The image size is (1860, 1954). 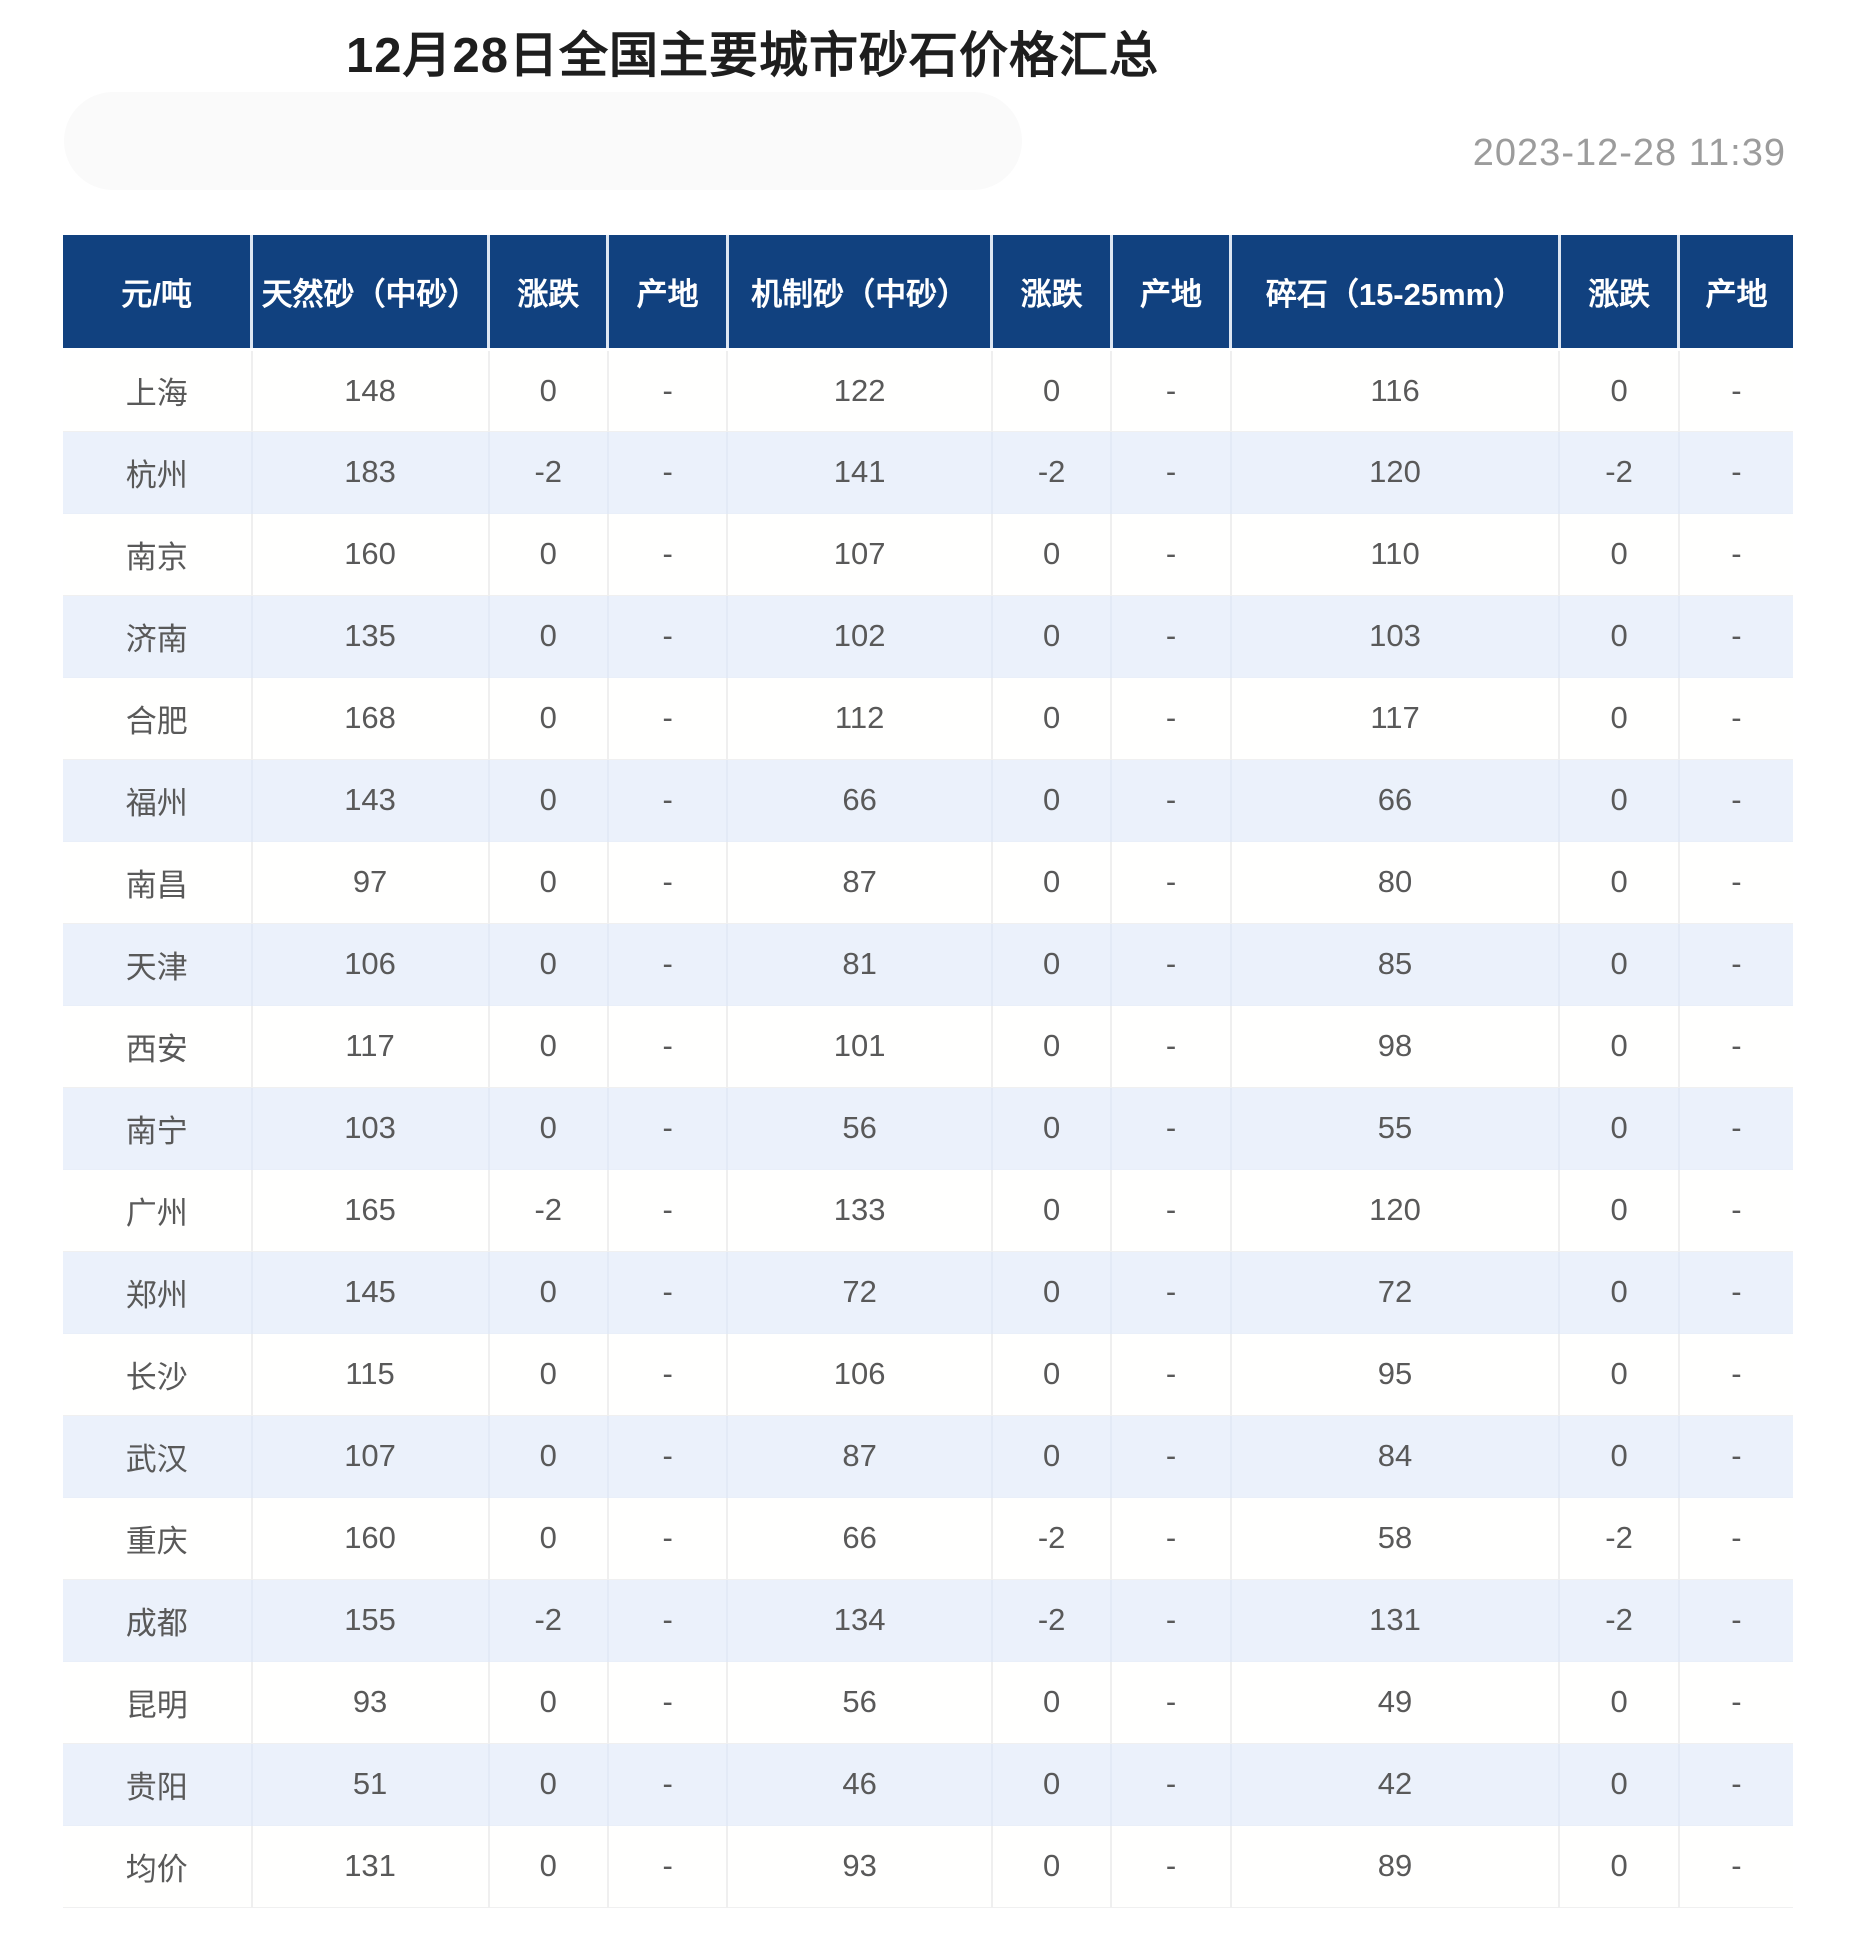 I want to click on city-cell: 杭州, so click(x=158, y=472).